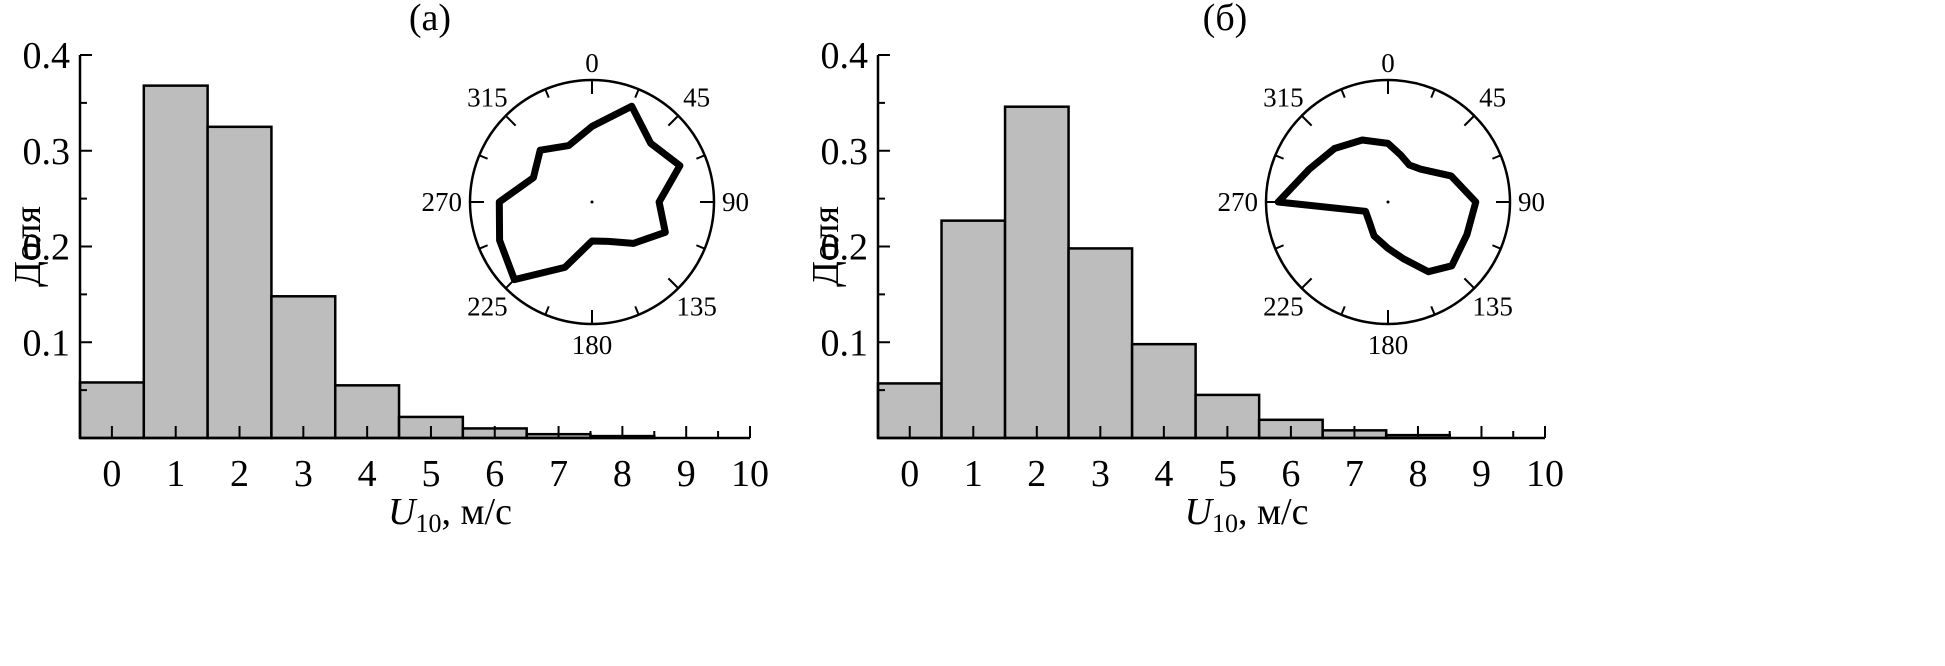 The image size is (1945, 666). I want to click on panel-title: (а), so click(430, 19).